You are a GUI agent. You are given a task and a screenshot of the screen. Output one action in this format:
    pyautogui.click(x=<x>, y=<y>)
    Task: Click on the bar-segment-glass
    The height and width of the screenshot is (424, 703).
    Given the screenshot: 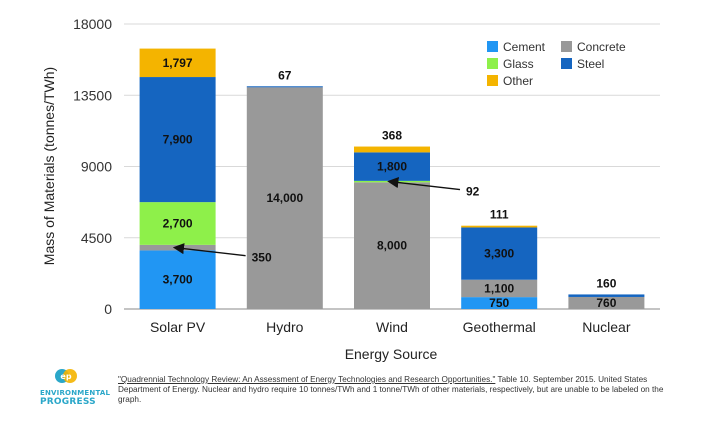 What is the action you would take?
    pyautogui.click(x=177, y=223)
    